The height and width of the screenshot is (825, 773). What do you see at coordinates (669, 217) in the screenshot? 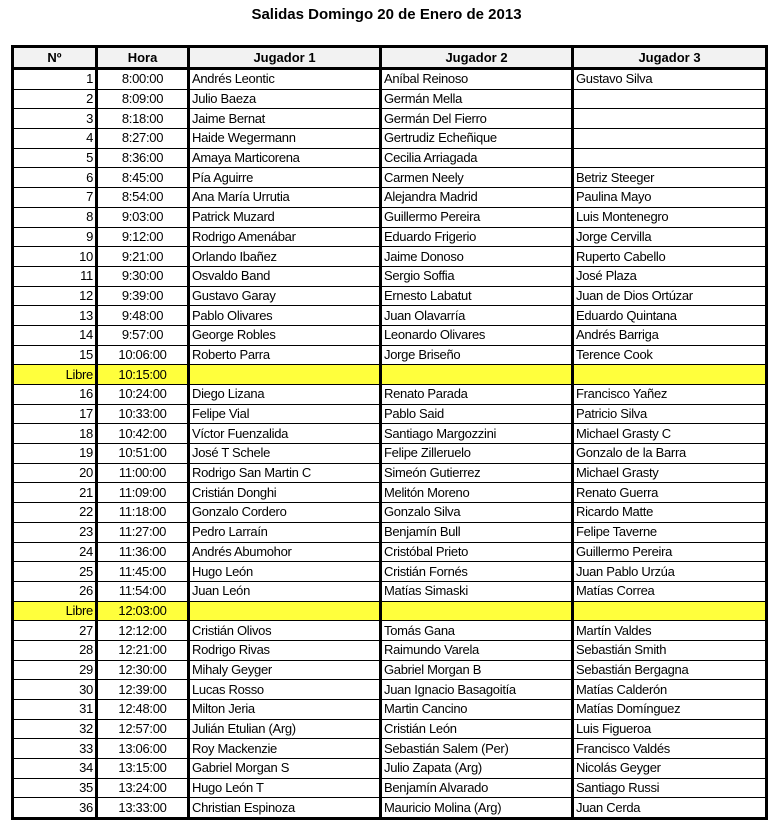
I see `cell-jugador-3: Luis Montenegro` at bounding box center [669, 217].